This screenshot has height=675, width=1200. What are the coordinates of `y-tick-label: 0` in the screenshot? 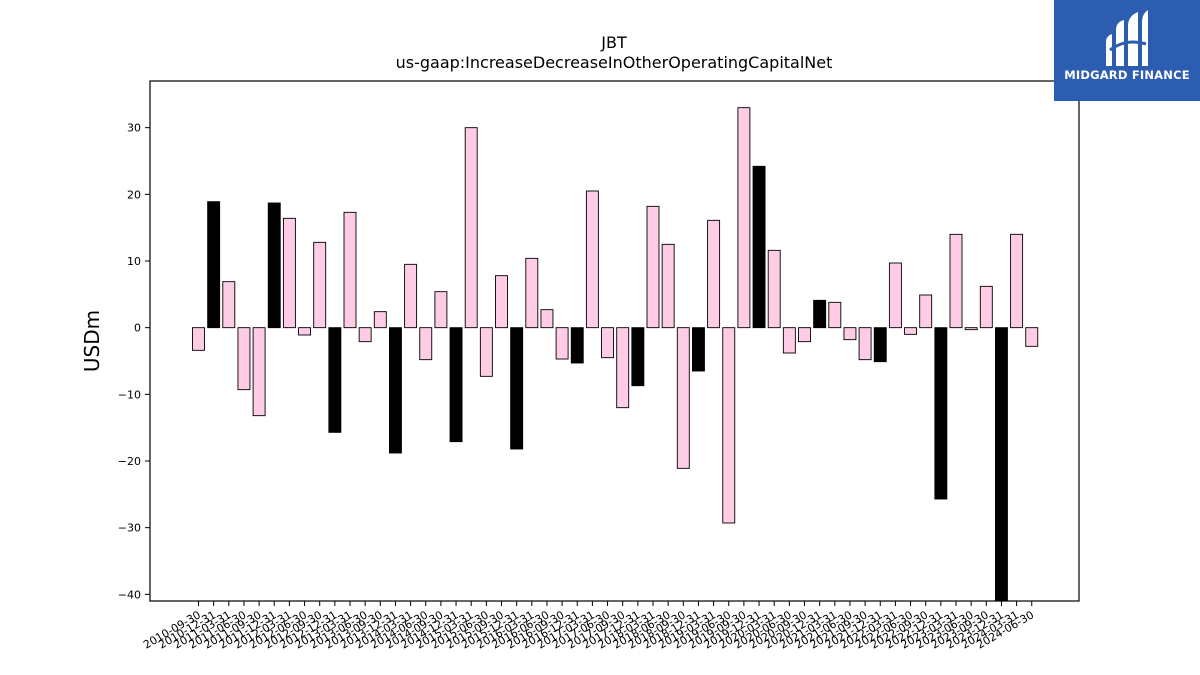 It's located at (137, 328).